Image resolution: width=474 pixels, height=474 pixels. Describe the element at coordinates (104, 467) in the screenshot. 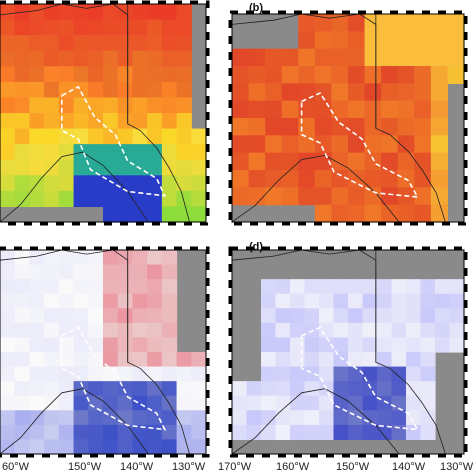

I see `x-axis-ticks-left: 60°W 150°W 140°W 130°W` at that location.